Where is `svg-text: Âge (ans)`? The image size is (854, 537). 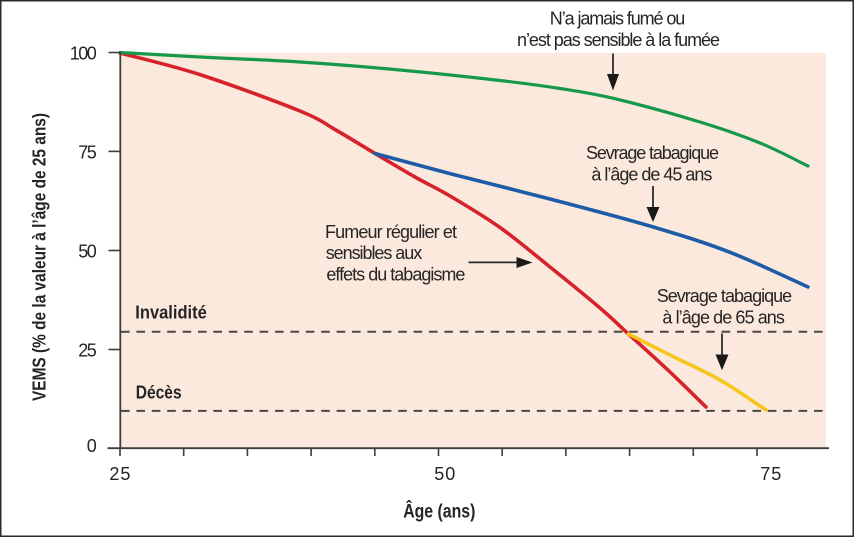
svg-text: Âge (ans) is located at coordinates (439, 511).